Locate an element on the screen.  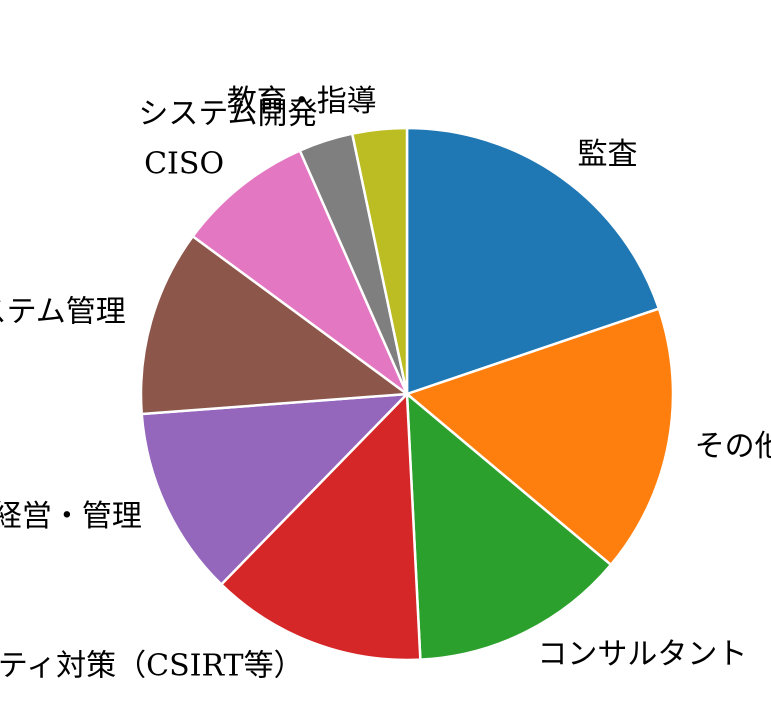
slice-label: その他 is located at coordinates (733, 446).